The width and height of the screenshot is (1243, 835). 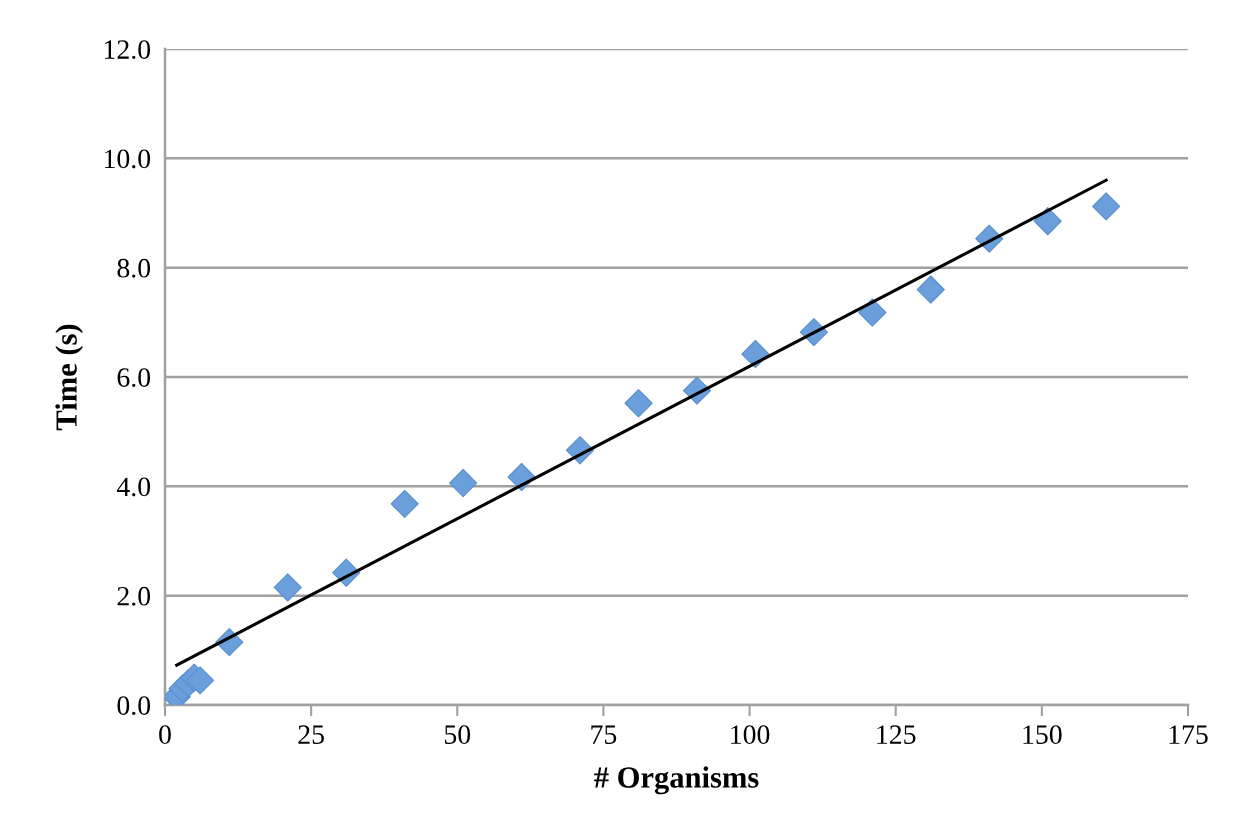 What do you see at coordinates (676, 780) in the screenshot?
I see `x-axis-title: # Organisms` at bounding box center [676, 780].